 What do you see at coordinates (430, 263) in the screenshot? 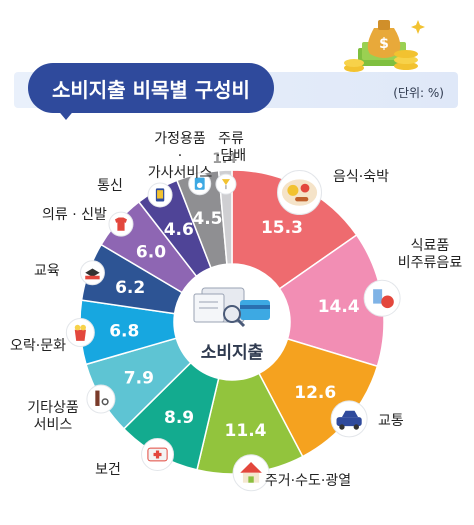
I see `category-label-line: 비주류음료` at bounding box center [430, 263].